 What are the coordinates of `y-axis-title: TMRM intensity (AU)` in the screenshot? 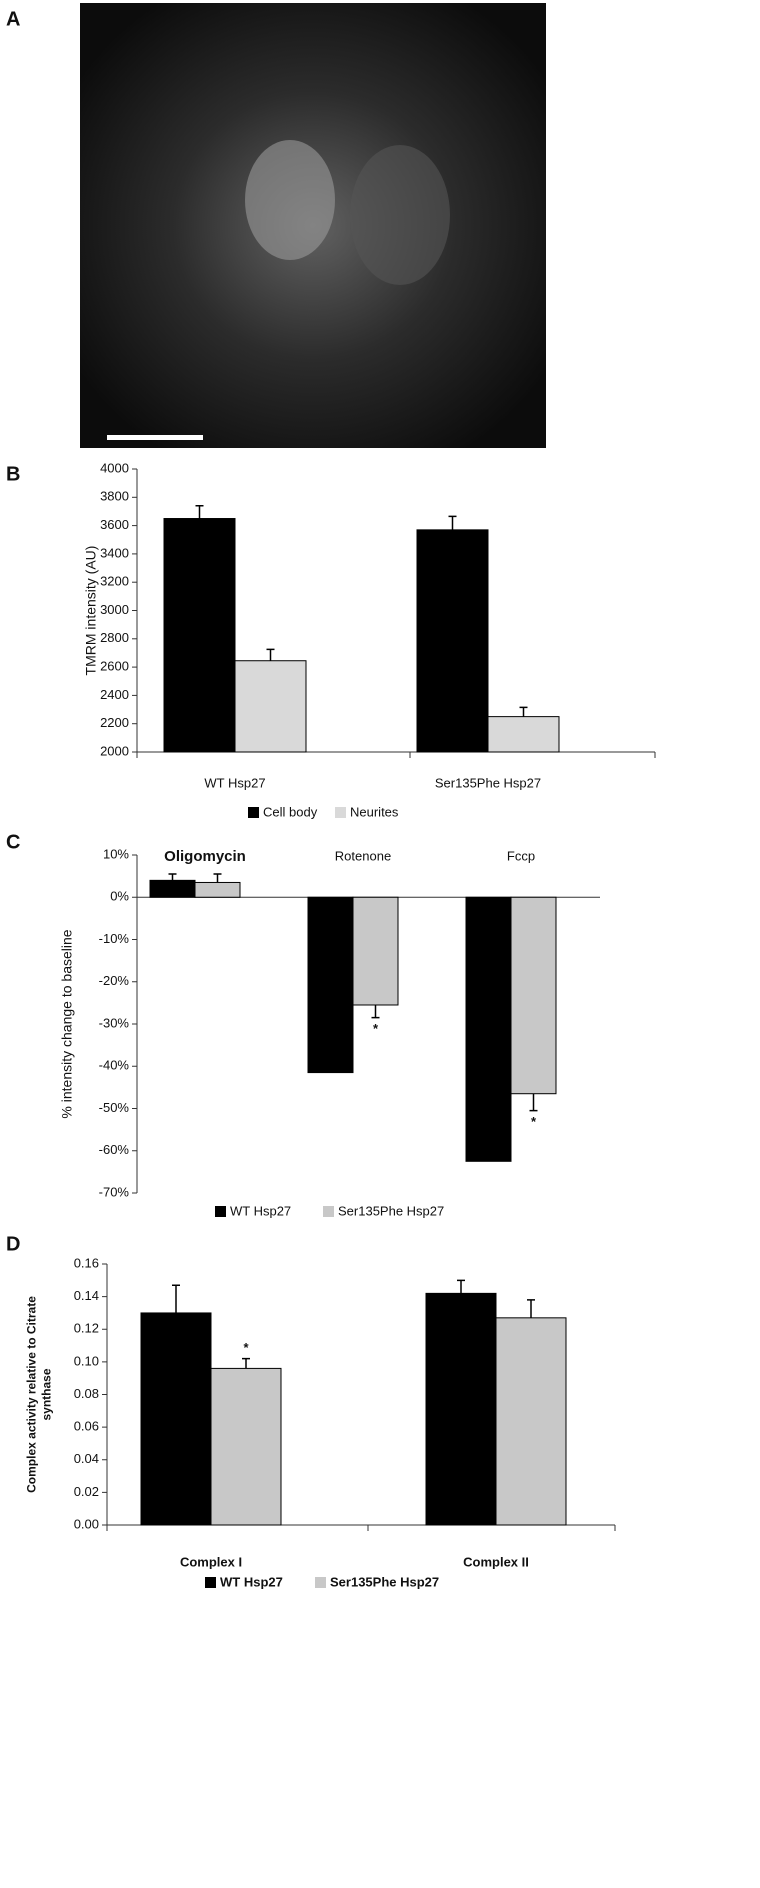 It's located at (91, 611).